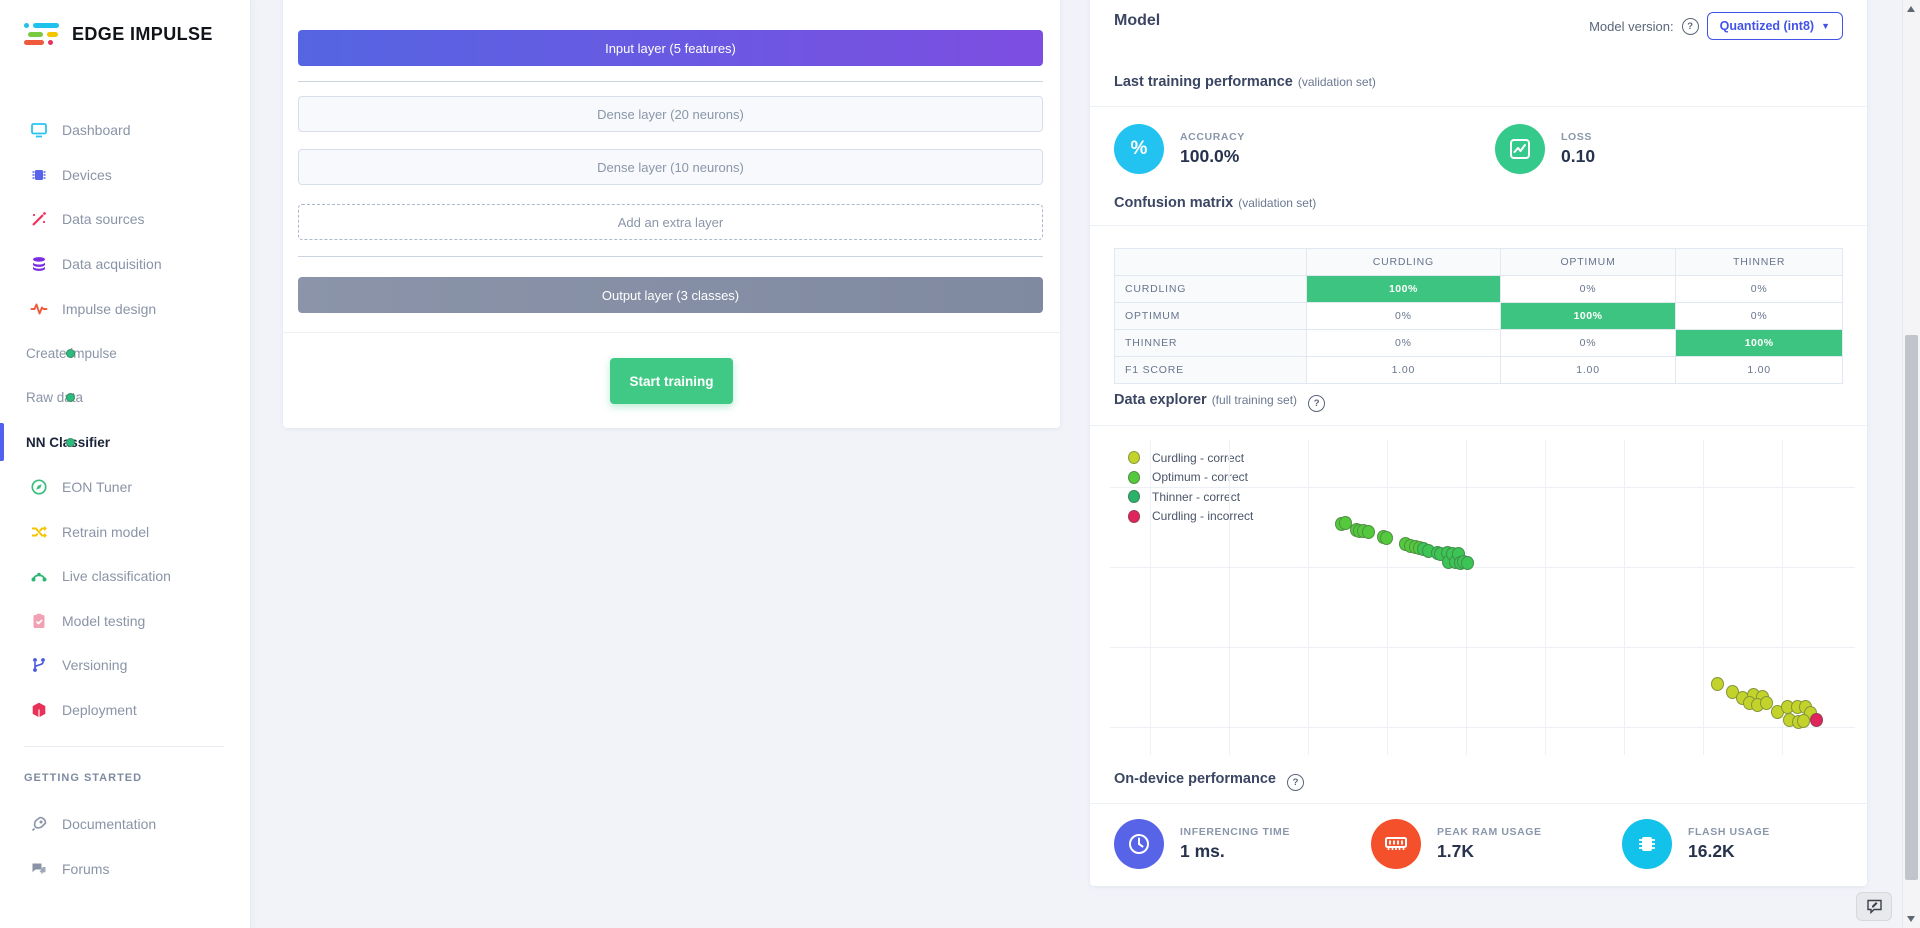  Describe the element at coordinates (99, 710) in the screenshot. I see `sidebar-item-label: Deployment` at that location.